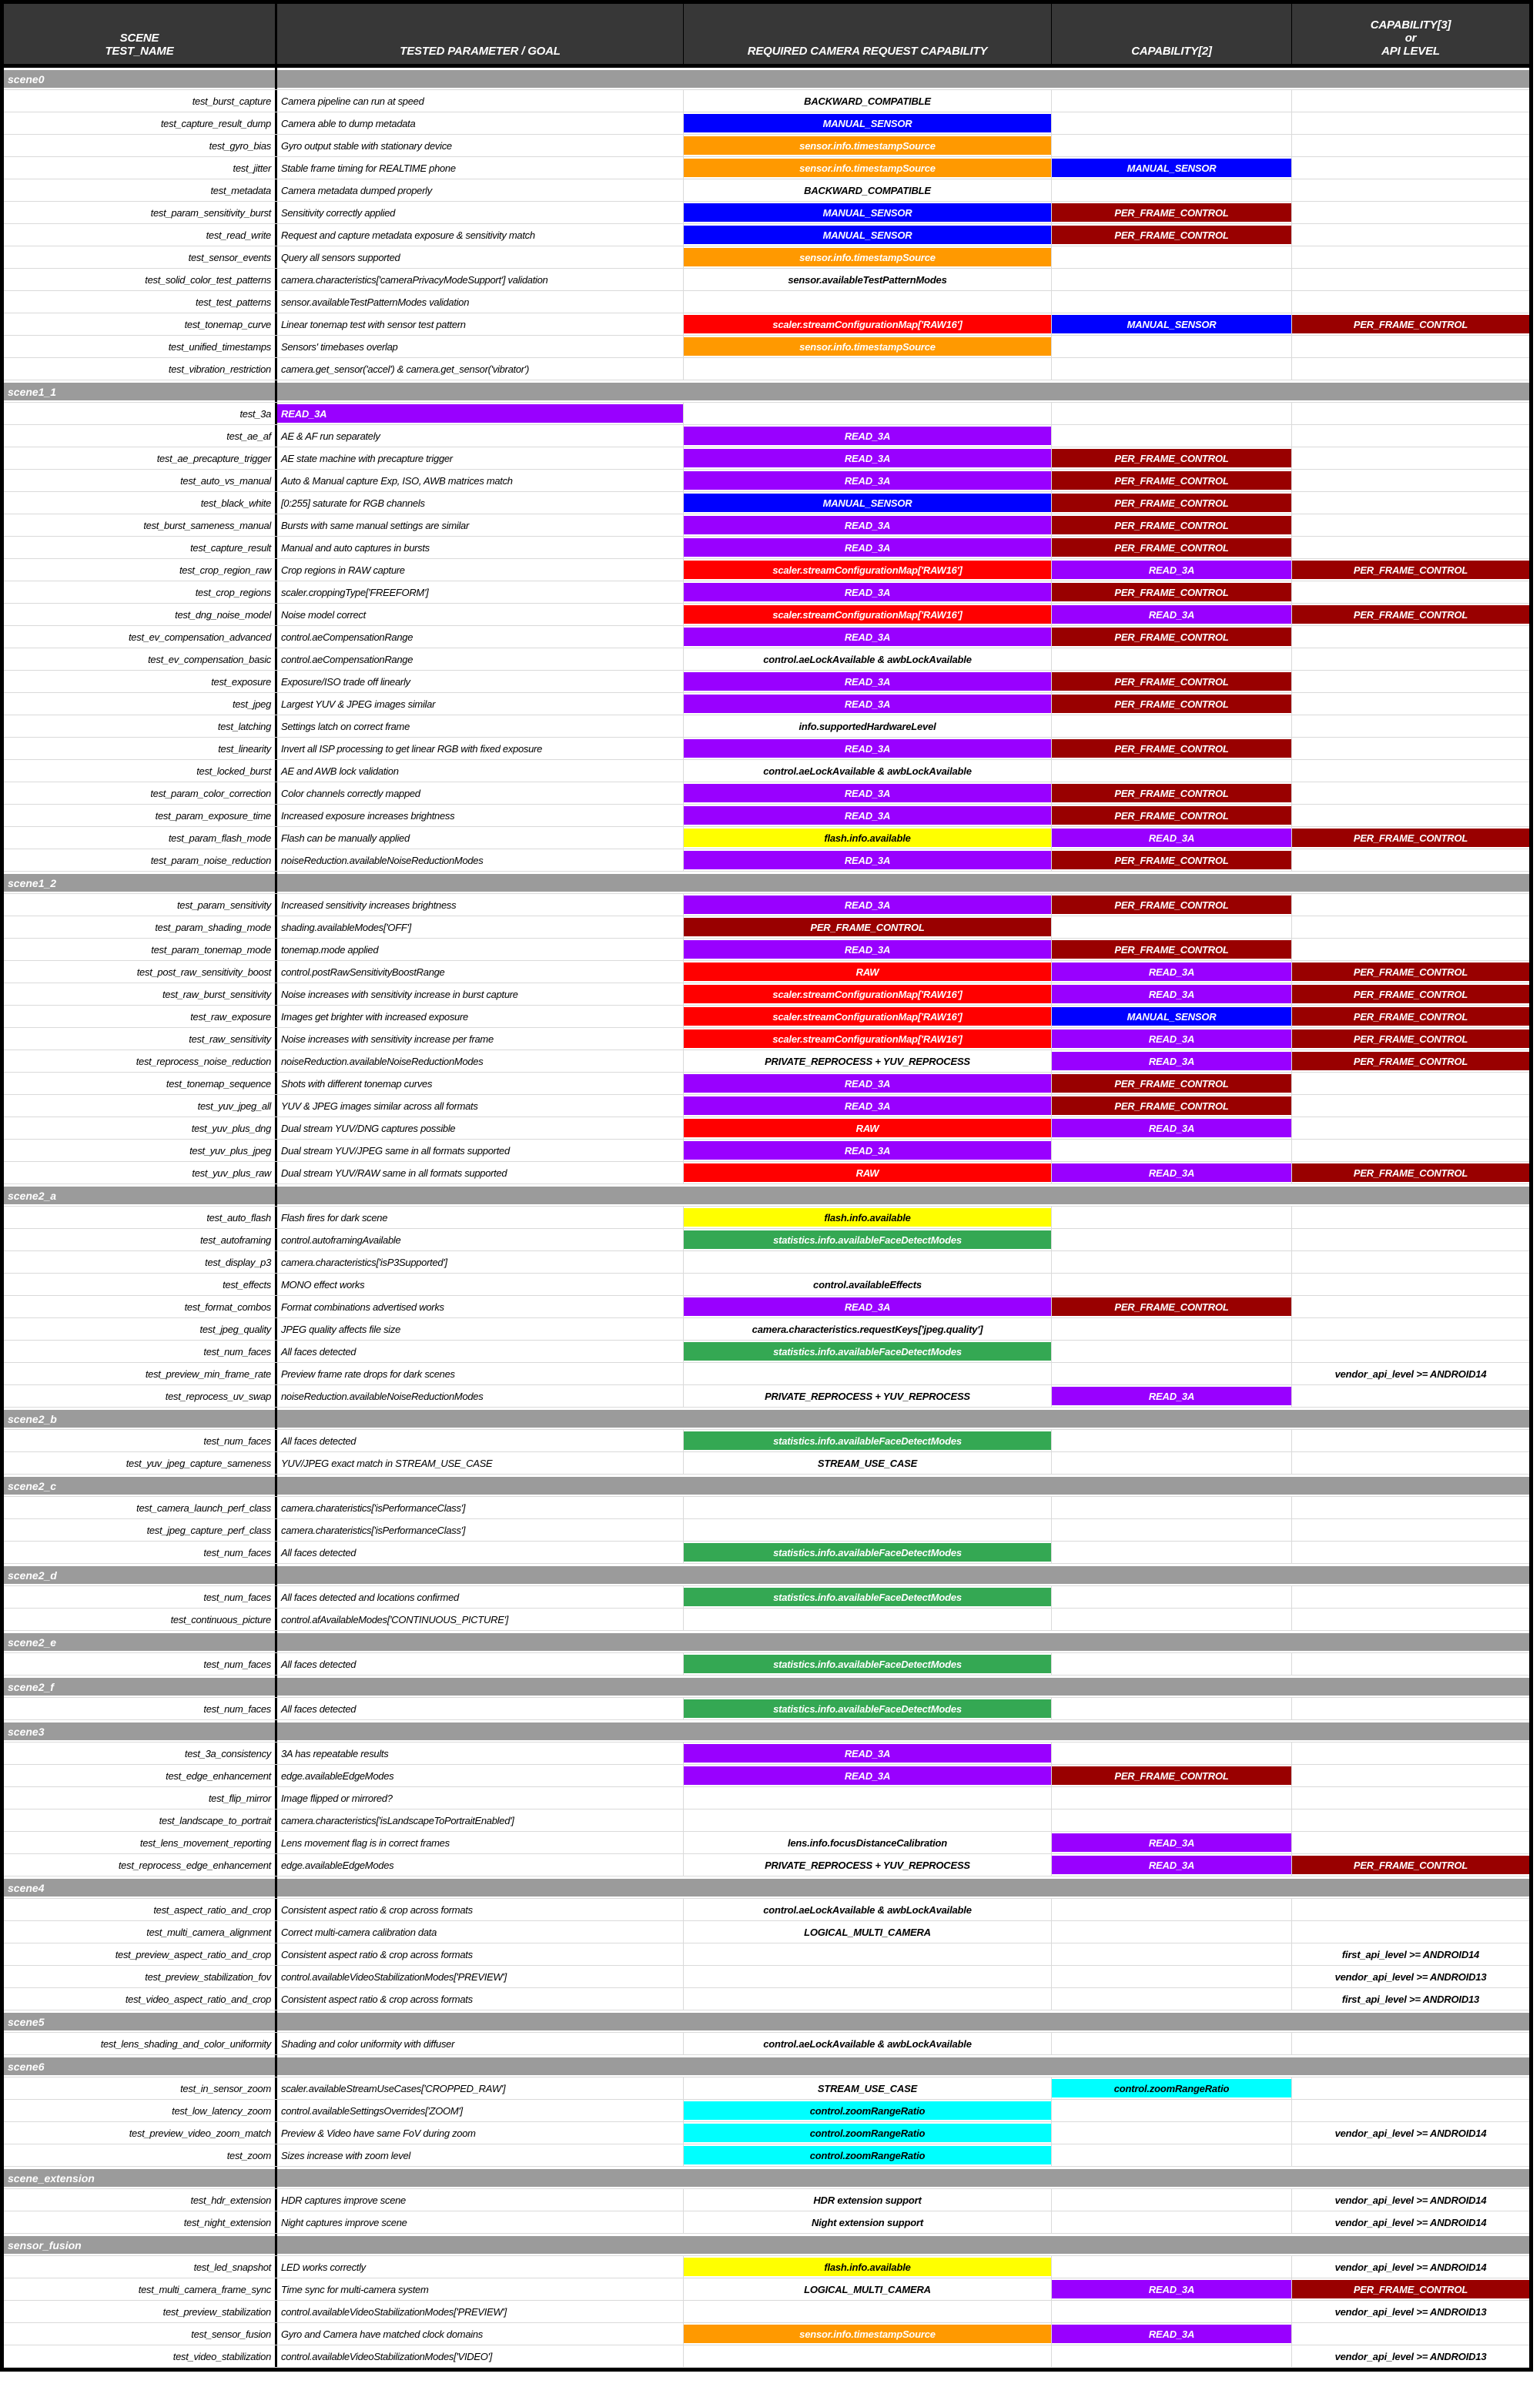 This screenshot has width=1540, height=2387. What do you see at coordinates (867, 1463) in the screenshot?
I see `capability-chip: STREAM_USE_CASE` at bounding box center [867, 1463].